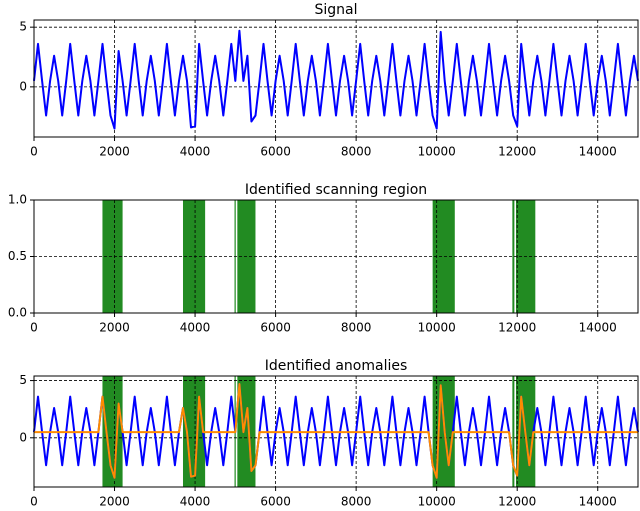 The height and width of the screenshot is (511, 640). I want to click on y-tick-label: 1.0, so click(17, 200).